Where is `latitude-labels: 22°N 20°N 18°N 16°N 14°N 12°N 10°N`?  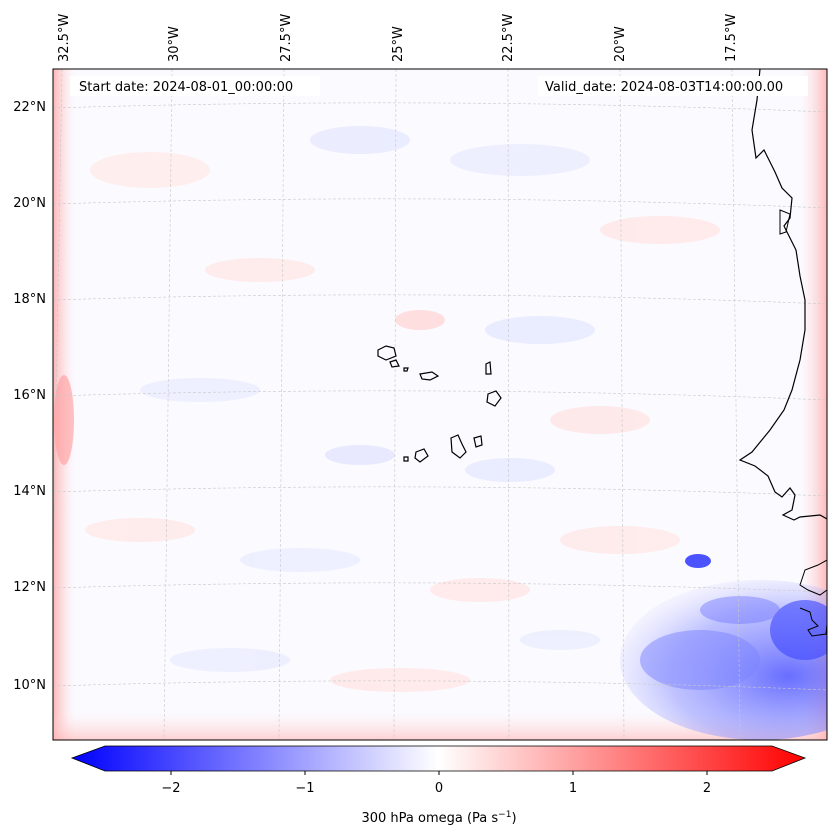
latitude-labels: 22°N 20°N 18°N 16°N 14°N 12°N 10°N is located at coordinates (29, 396).